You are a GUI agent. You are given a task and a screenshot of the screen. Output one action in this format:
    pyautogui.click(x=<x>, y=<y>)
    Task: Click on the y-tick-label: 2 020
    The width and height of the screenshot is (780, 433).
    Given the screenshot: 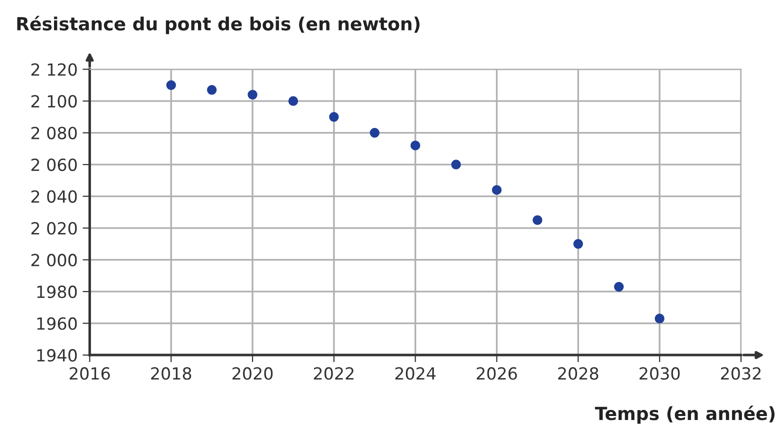 What is the action you would take?
    pyautogui.click(x=54, y=228)
    